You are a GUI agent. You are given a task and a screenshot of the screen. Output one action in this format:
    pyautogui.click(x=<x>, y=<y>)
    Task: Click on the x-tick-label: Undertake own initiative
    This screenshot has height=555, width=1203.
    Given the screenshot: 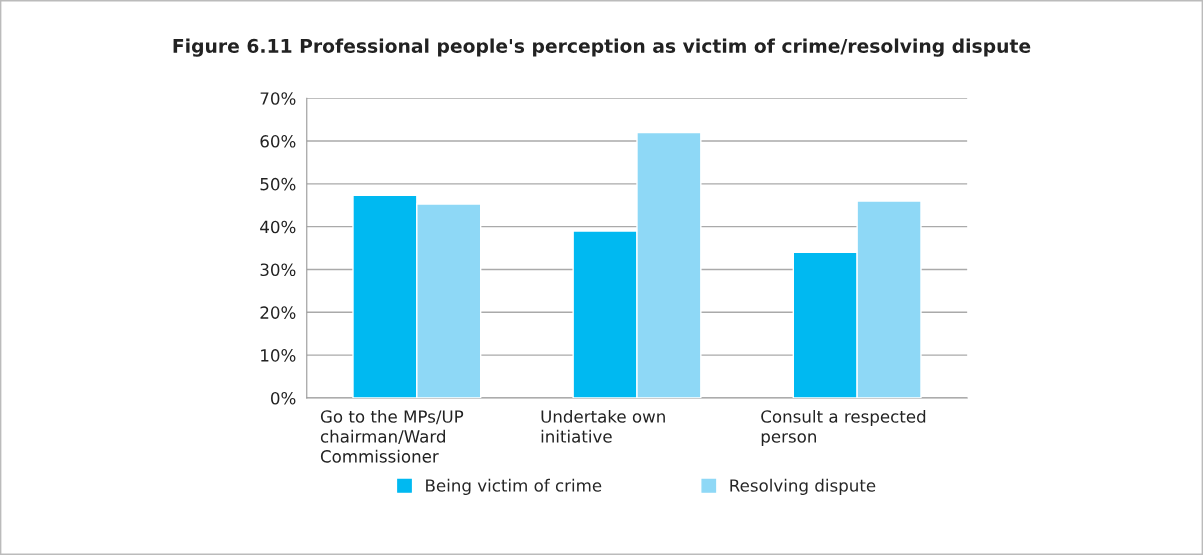 What is the action you would take?
    pyautogui.click(x=603, y=426)
    